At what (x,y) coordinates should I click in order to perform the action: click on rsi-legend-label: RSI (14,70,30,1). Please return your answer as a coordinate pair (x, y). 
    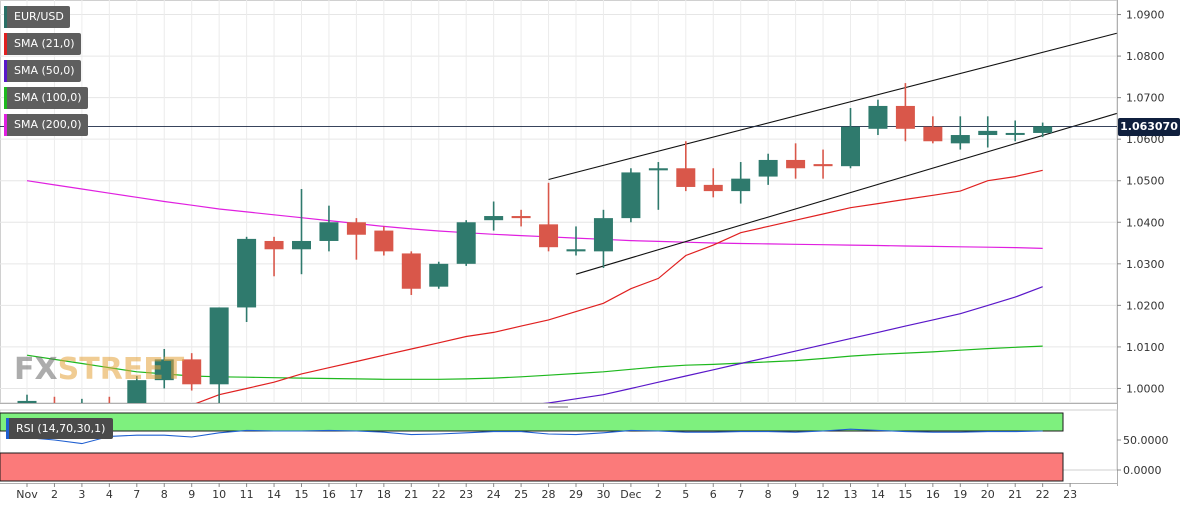
    Looking at the image, I should click on (61, 428).